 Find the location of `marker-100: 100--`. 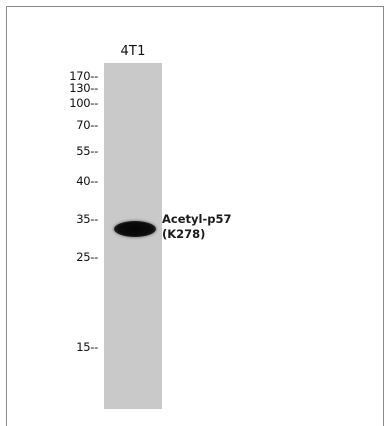

marker-100: 100-- is located at coordinates (83, 103).